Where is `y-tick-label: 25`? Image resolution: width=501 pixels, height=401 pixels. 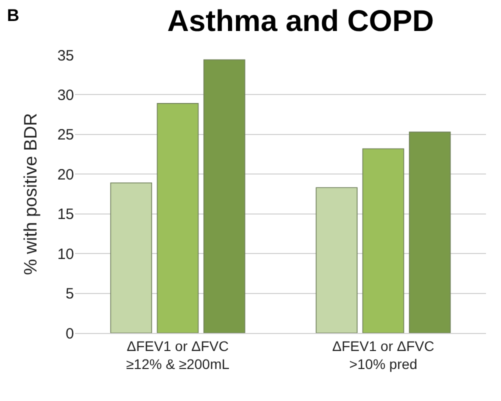 y-tick-label: 25 is located at coordinates (65, 135).